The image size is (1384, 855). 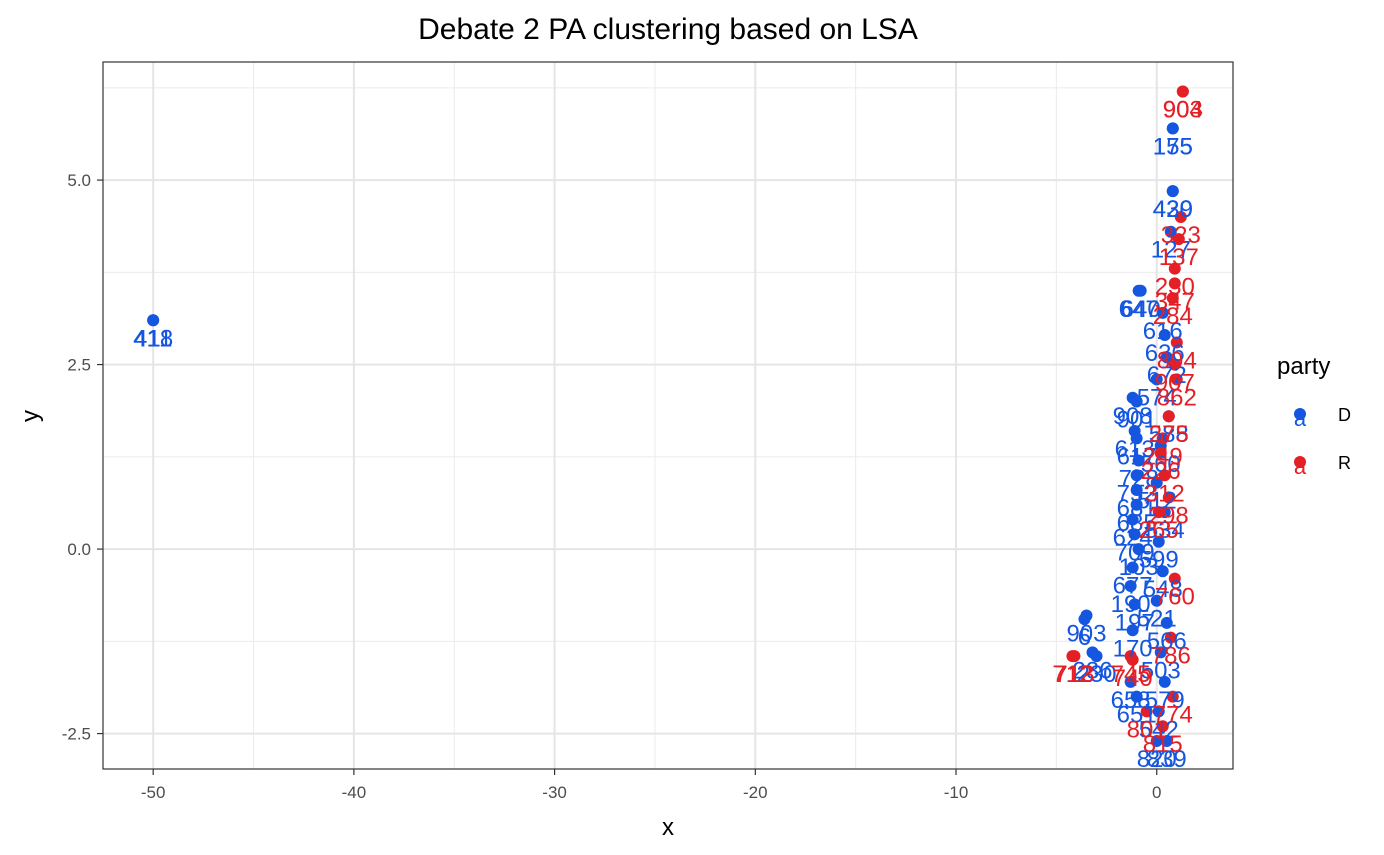 What do you see at coordinates (1165, 530) in the screenshot?
I see `point-label: 534` at bounding box center [1165, 530].